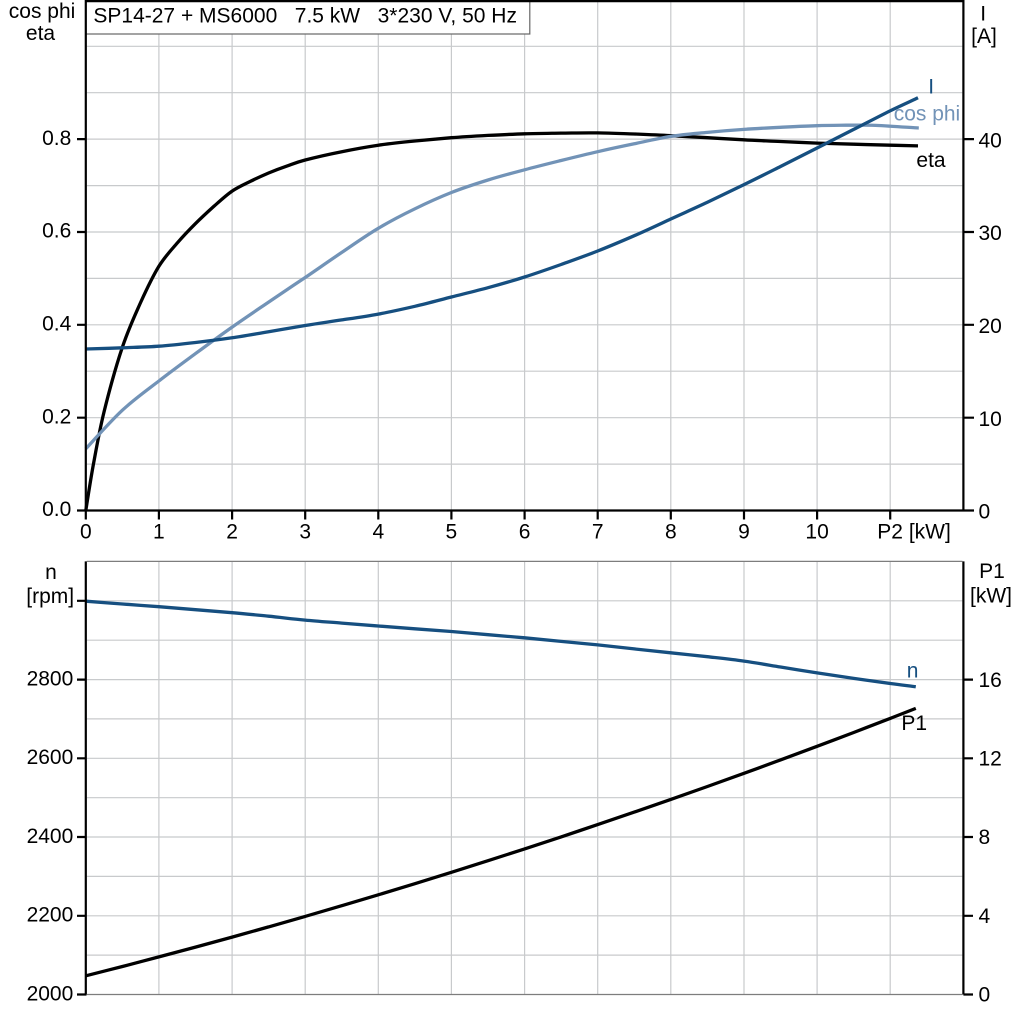 Image resolution: width=1024 pixels, height=1024 pixels. Describe the element at coordinates (991, 596) in the screenshot. I see `svg-text: [kW]` at that location.